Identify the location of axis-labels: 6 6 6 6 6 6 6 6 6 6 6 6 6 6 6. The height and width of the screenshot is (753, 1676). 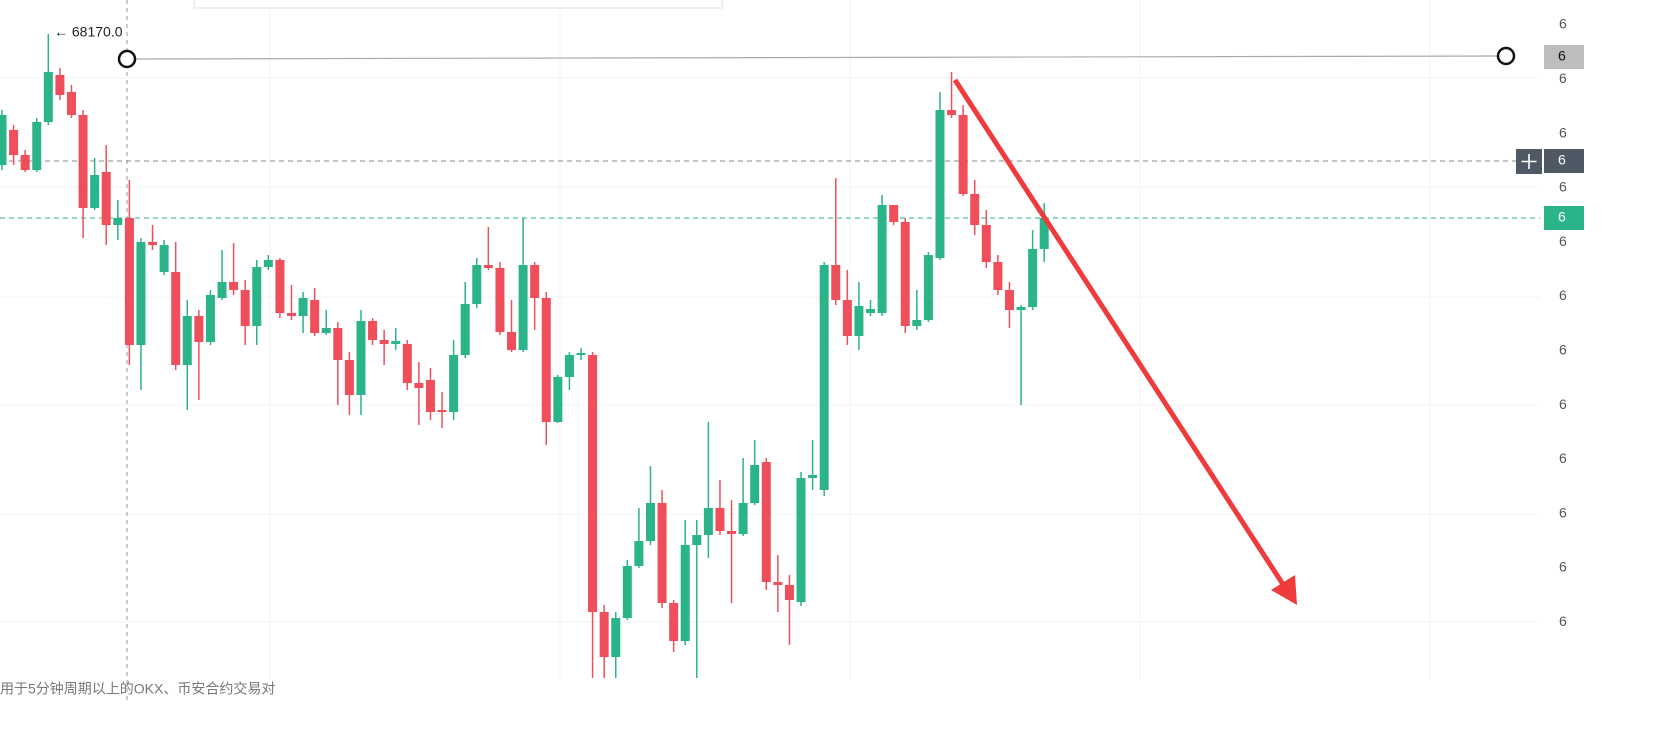
(1564, 322).